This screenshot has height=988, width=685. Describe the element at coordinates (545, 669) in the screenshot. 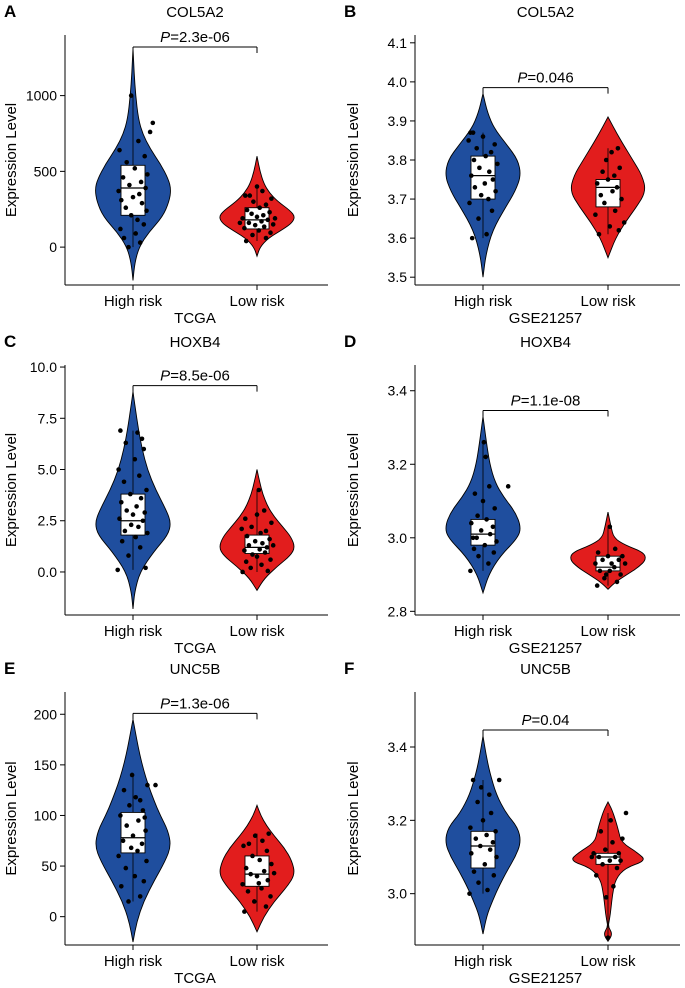

I see `chart-title: UNC5B` at that location.